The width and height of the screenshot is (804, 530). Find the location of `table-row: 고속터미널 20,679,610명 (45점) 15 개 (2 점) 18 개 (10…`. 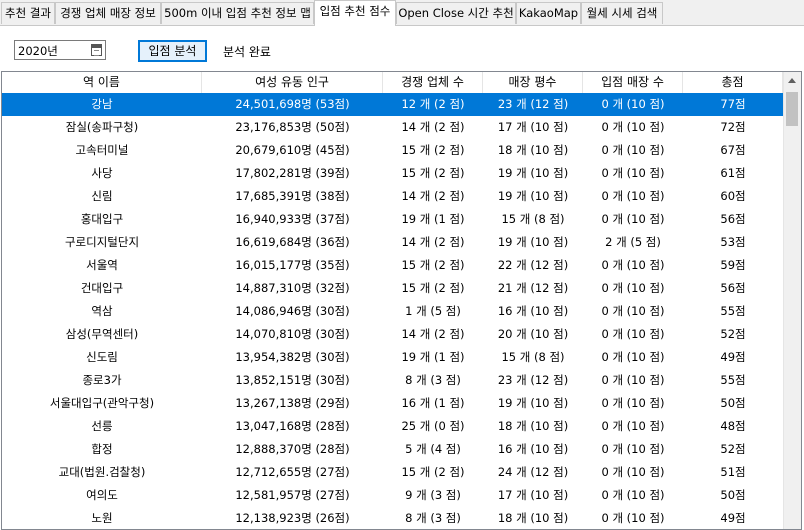

table-row: 고속터미널 20,679,610명 (45점) 15 개 (2 점) 18 개 (10… is located at coordinates (392, 150).